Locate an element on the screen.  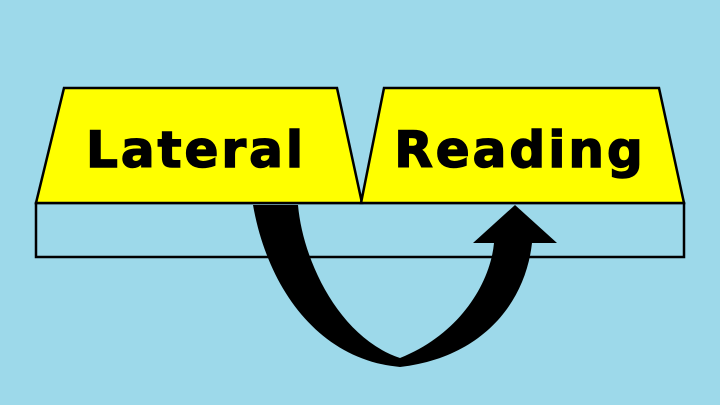
card-reading-label: Reading is located at coordinates (519, 150).